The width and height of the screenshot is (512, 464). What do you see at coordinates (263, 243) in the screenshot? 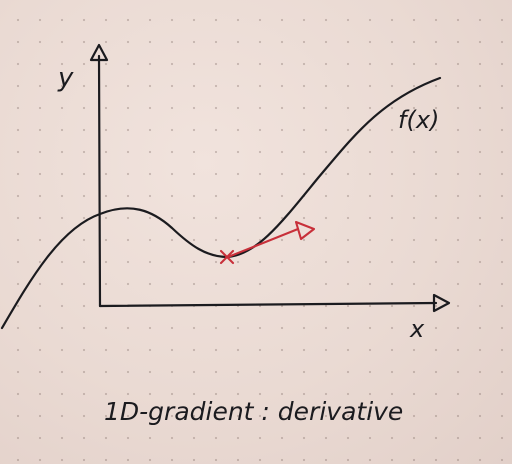
I see `gradient-arrow-shaft` at bounding box center [263, 243].